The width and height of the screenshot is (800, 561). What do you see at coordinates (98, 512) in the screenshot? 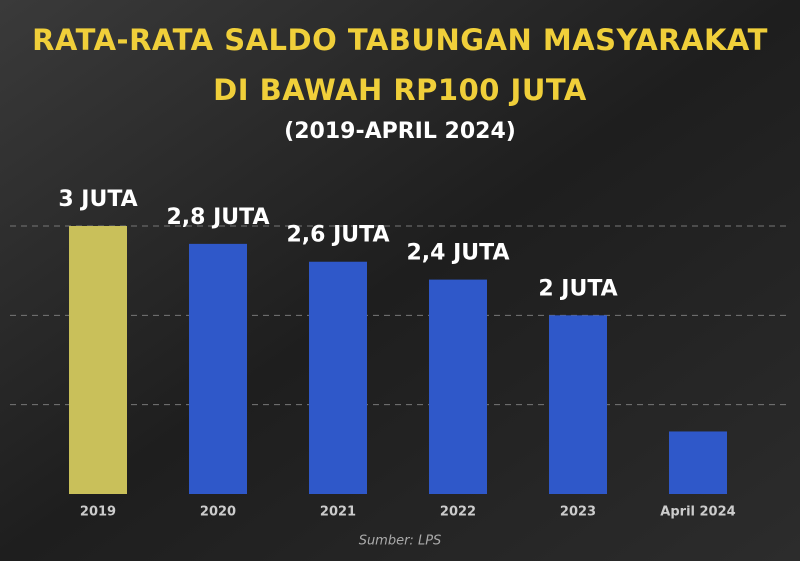
I see `x-tick-label: 2019` at bounding box center [98, 512].